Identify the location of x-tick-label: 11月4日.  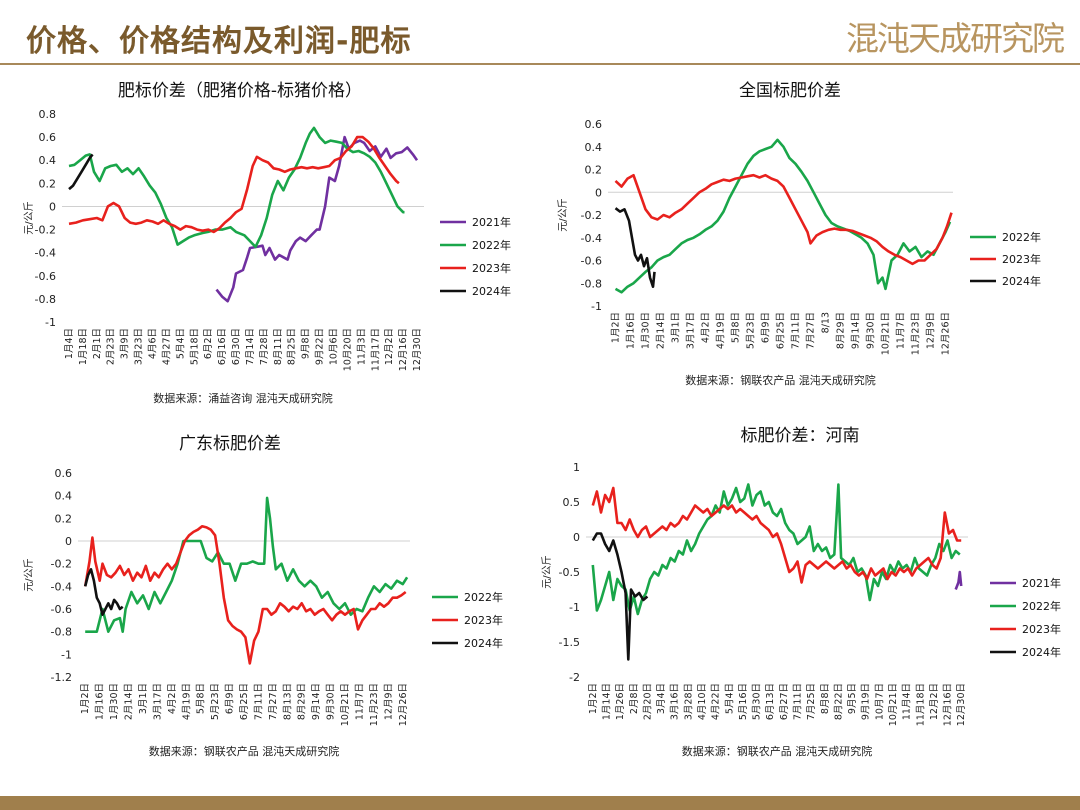
(907, 701).